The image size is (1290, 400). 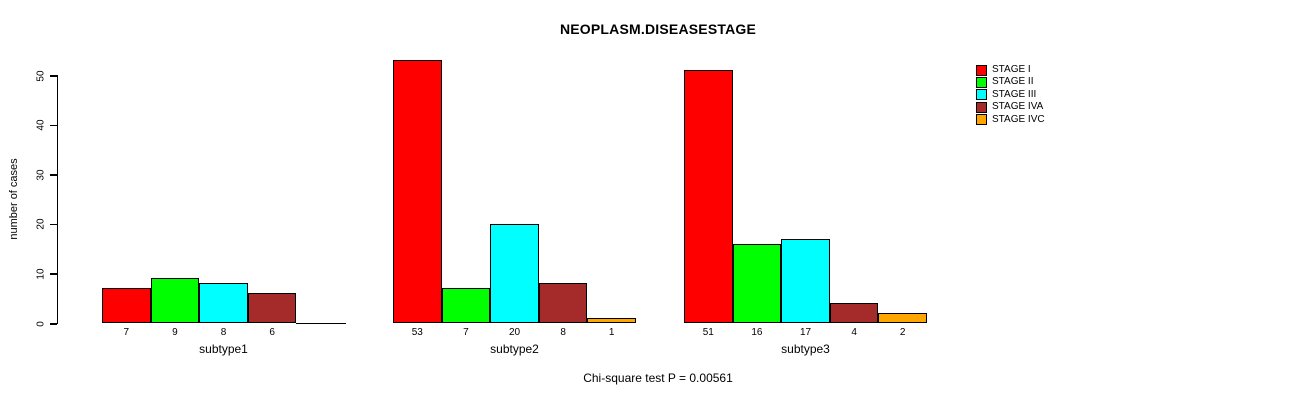 What do you see at coordinates (708, 196) in the screenshot?
I see `bar-subtype3-stage-i` at bounding box center [708, 196].